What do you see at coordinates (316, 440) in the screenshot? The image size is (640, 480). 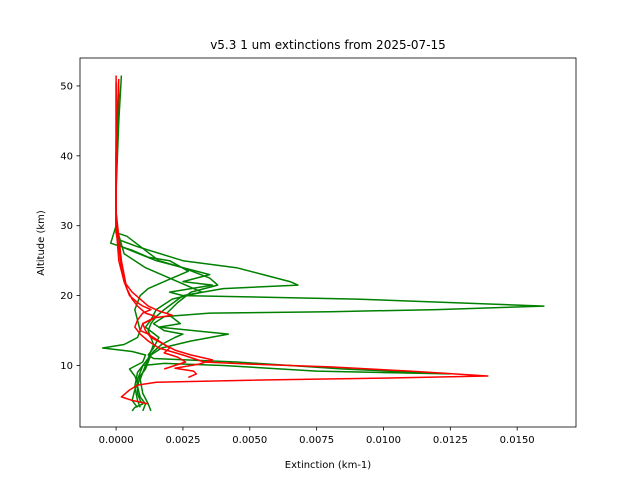 I see `x-tick-label: 0.0075` at bounding box center [316, 440].